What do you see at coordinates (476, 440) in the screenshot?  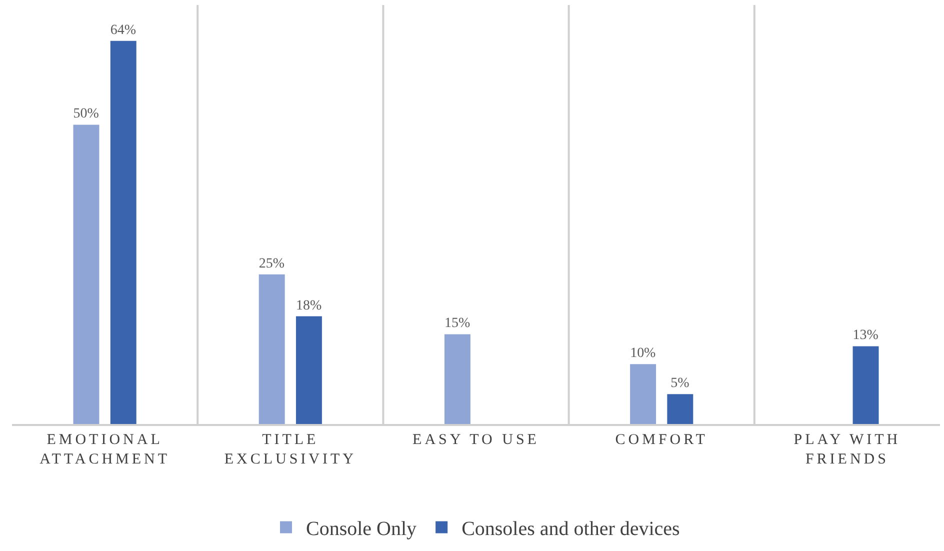 I see `x-tick-label: EASY TO USE` at bounding box center [476, 440].